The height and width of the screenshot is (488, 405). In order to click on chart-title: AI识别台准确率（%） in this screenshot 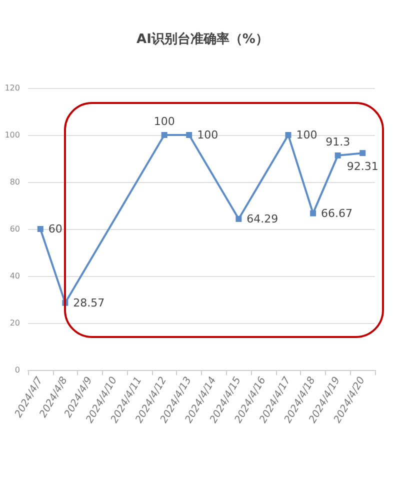, I will do `click(202, 39)`.